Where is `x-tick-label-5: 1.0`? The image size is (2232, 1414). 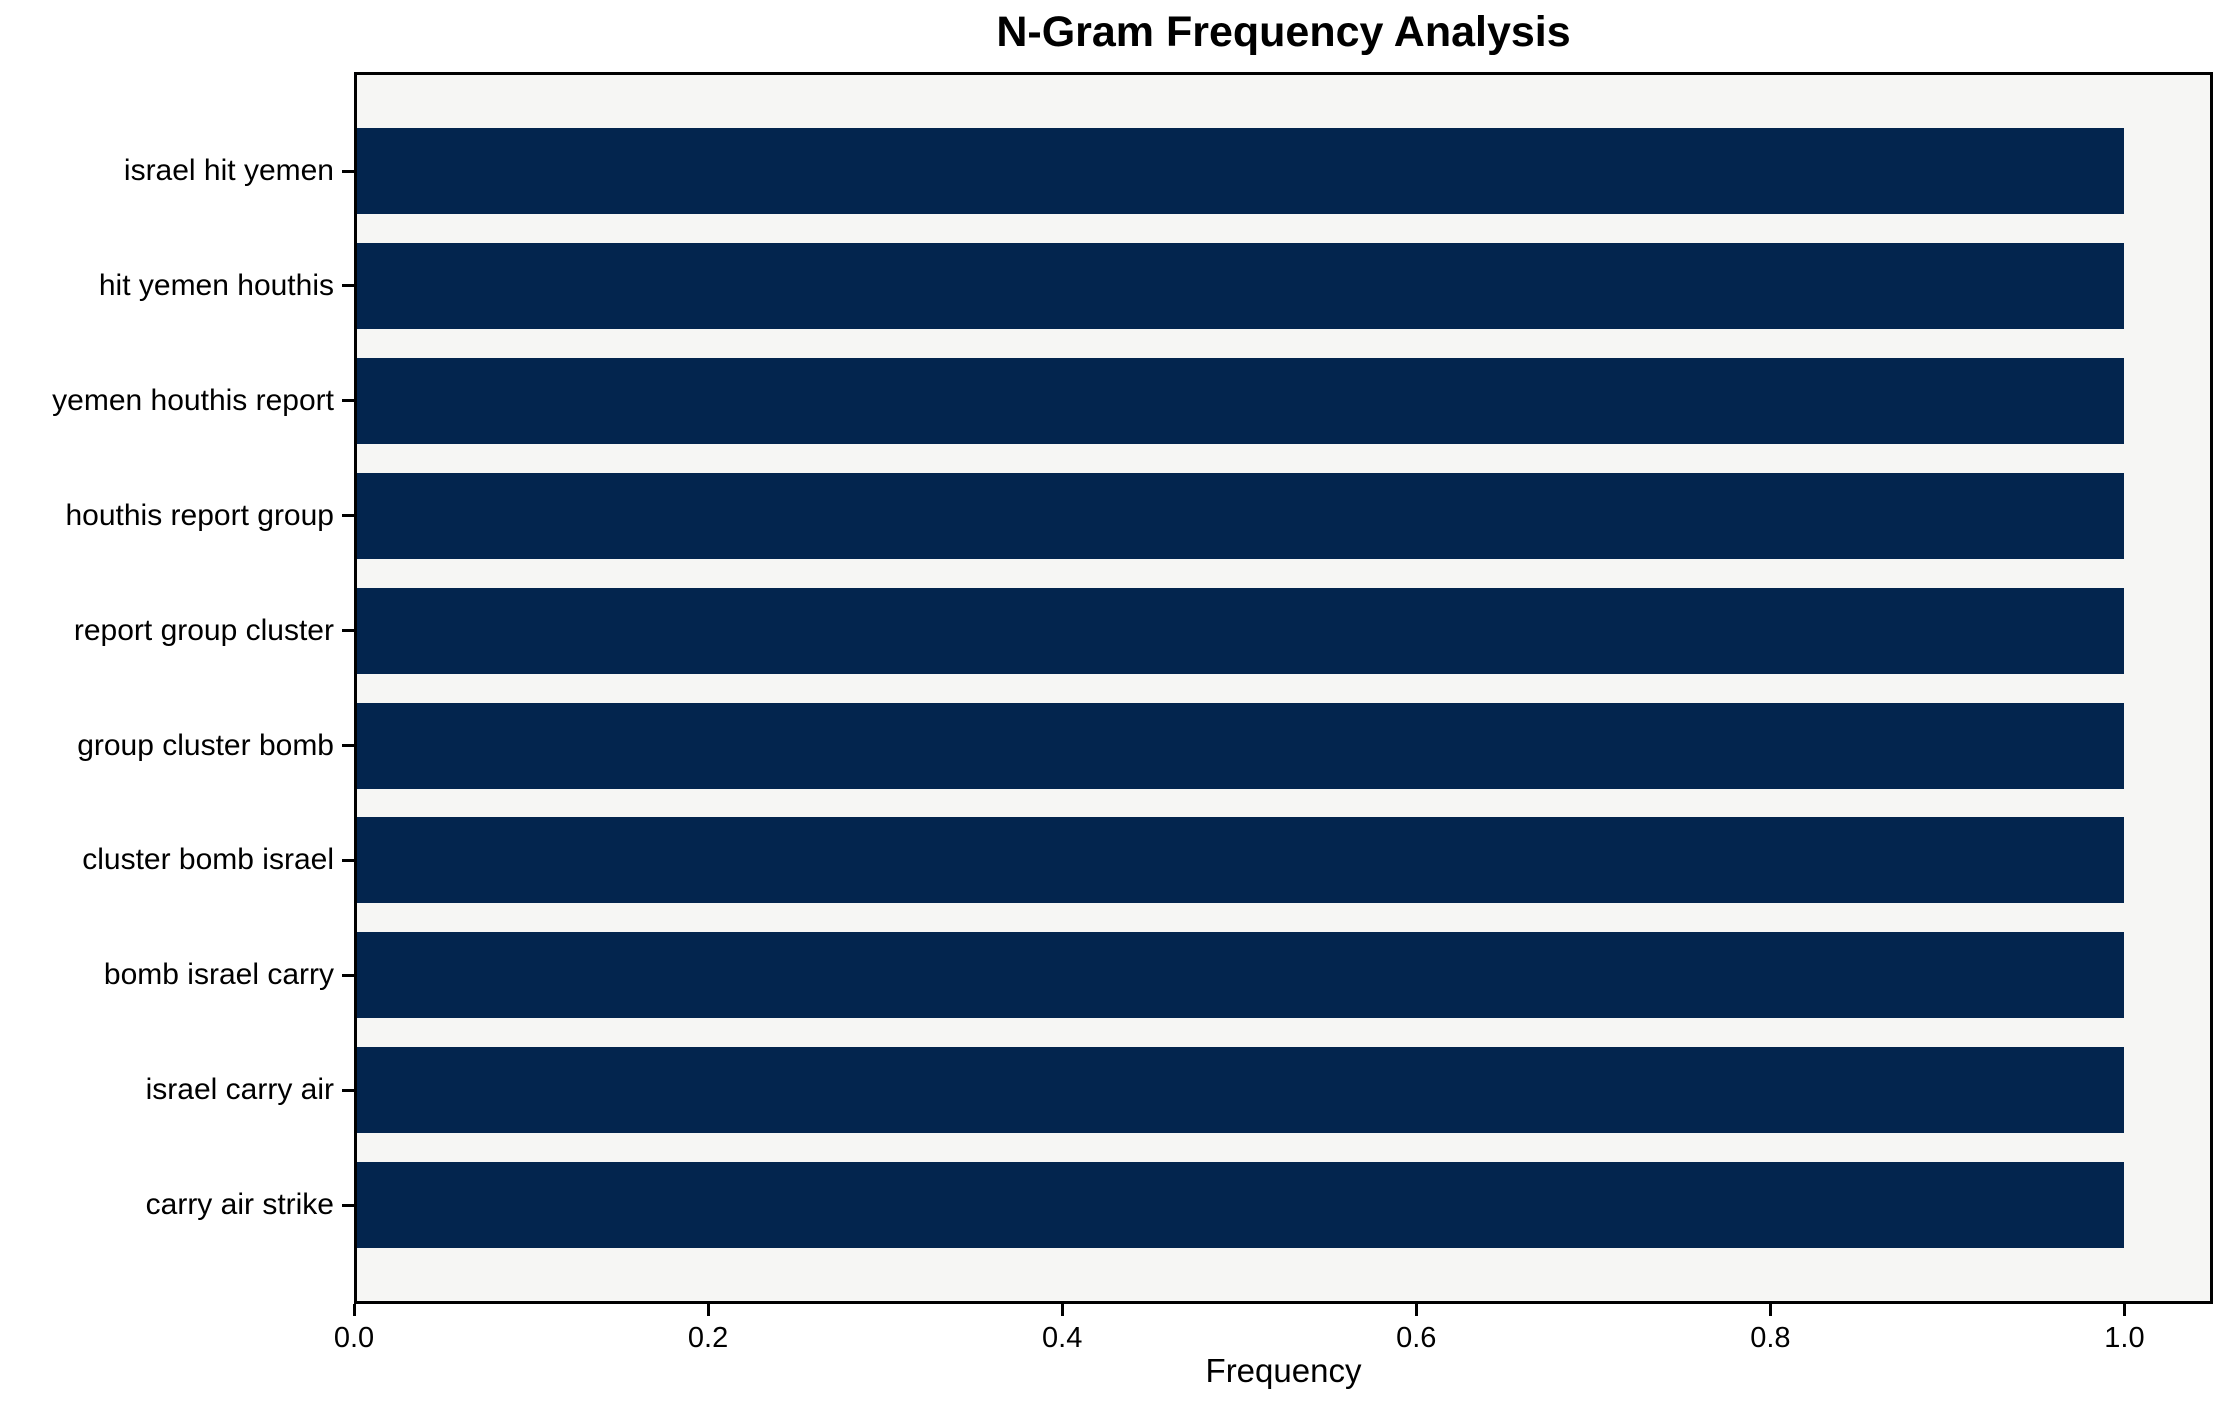
x-tick-label-5: 1.0 is located at coordinates (2124, 1338).